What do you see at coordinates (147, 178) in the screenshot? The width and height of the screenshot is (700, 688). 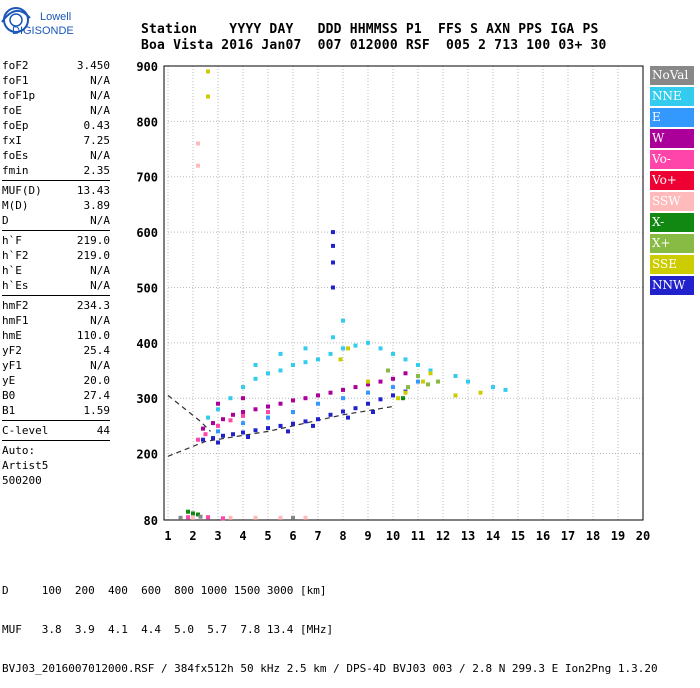 I see `y-tick-label: 700` at bounding box center [147, 178].